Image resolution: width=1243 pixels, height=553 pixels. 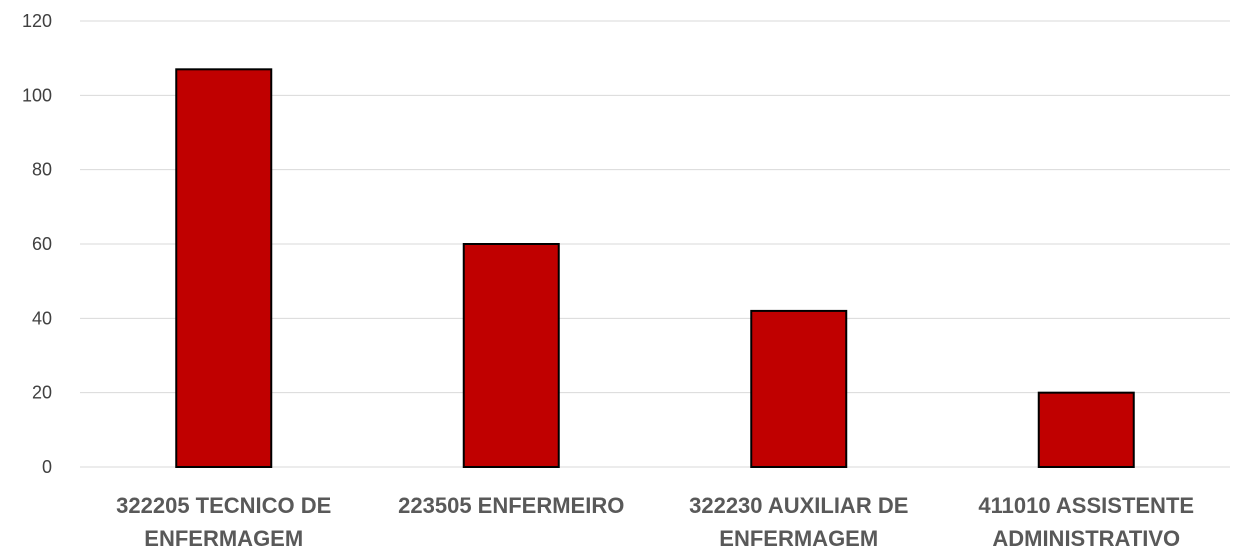 I want to click on x-category-label-line: 322205 TECNICO DE, so click(x=223, y=505).